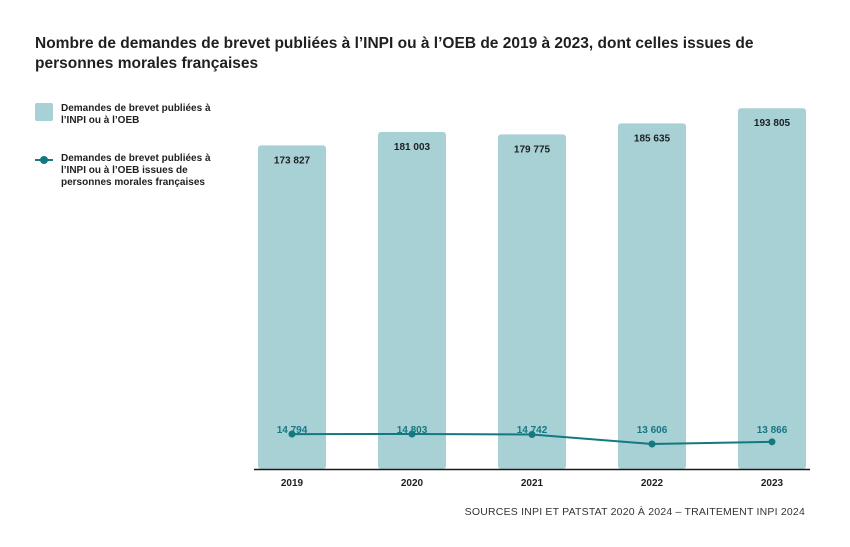 The width and height of the screenshot is (850, 547). I want to click on bar-value-label: 181 003, so click(412, 147).